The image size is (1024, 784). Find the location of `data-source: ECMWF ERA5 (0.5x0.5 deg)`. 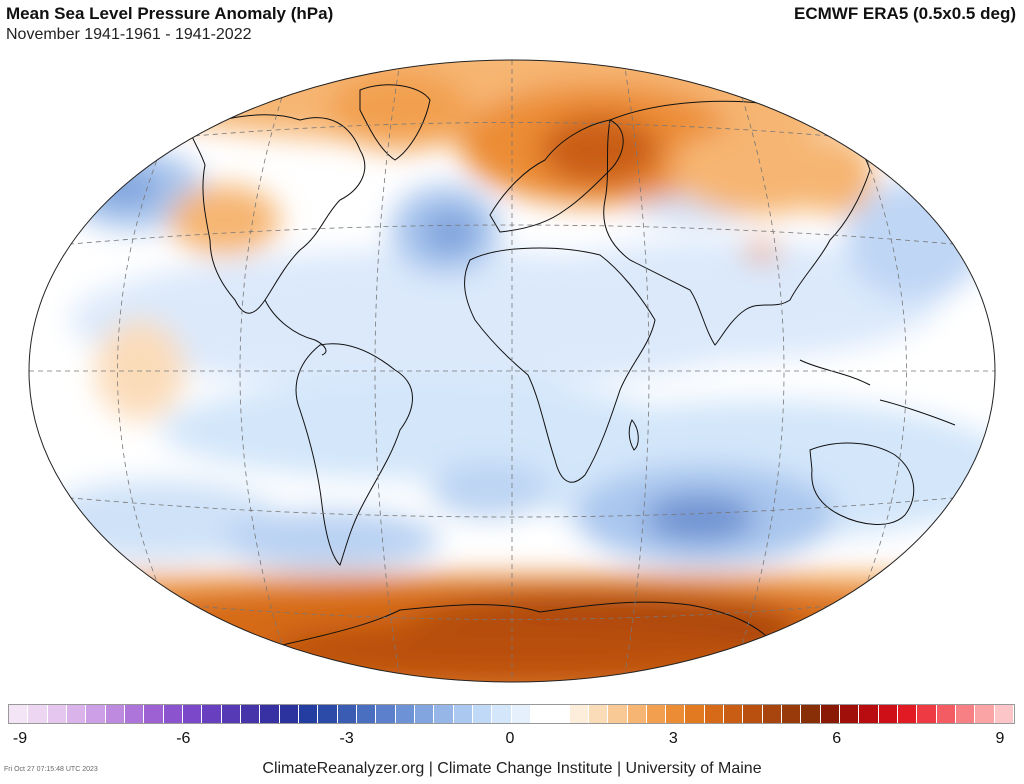

data-source: ECMWF ERA5 (0.5x0.5 deg) is located at coordinates (905, 13).